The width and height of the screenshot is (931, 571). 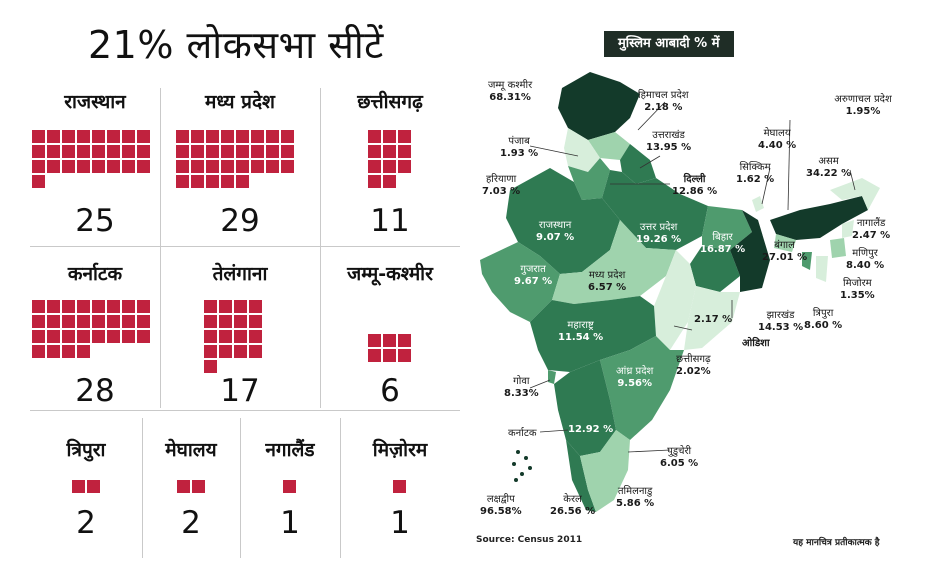 I want to click on label-bihar: बिहार 16.87 %, so click(x=723, y=243).